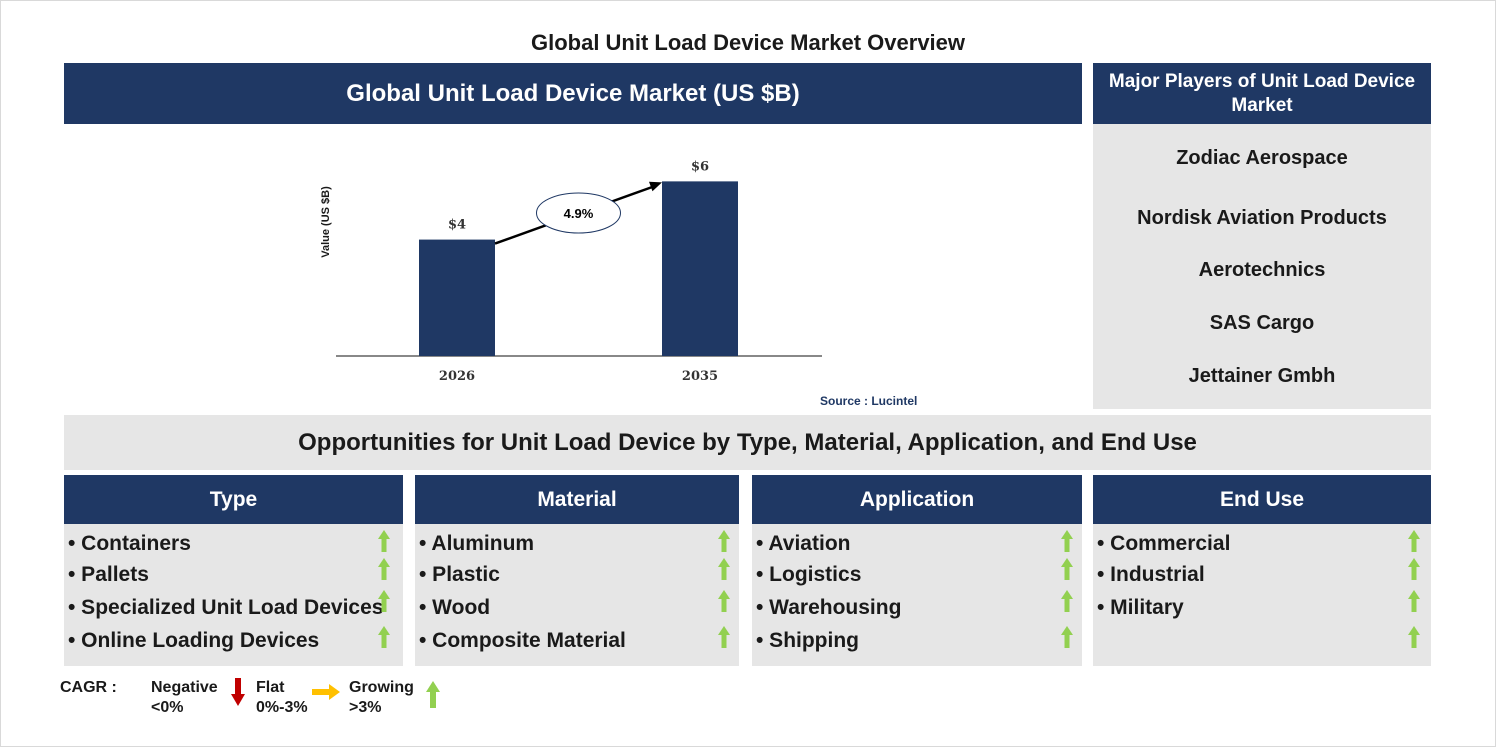 This screenshot has height=747, width=1496. Describe the element at coordinates (655, 186) in the screenshot. I see `growth-arrowhead-icon` at that location.